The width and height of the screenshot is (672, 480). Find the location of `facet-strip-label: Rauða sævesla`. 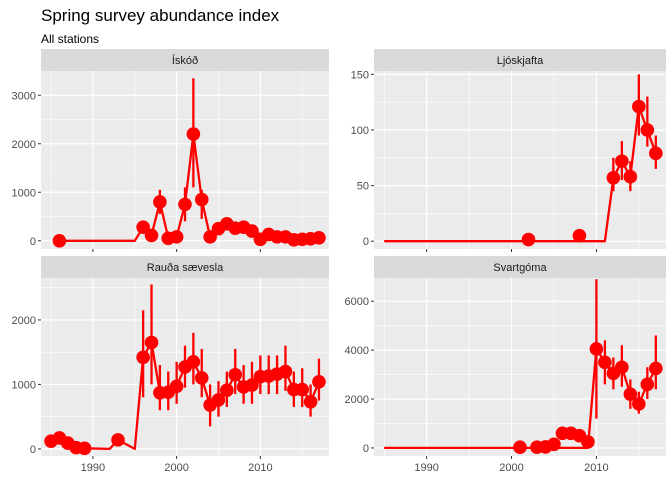

facet-strip-label: Rauða sævesla is located at coordinates (185, 268).